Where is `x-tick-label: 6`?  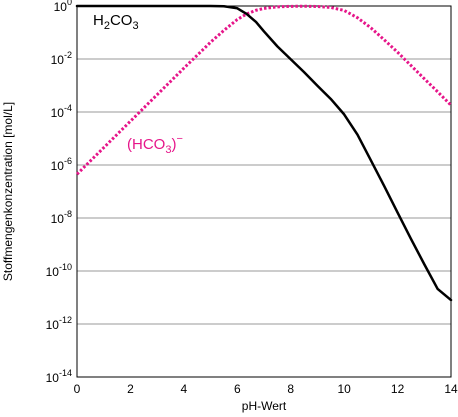 x-tick-label: 6 is located at coordinates (237, 389).